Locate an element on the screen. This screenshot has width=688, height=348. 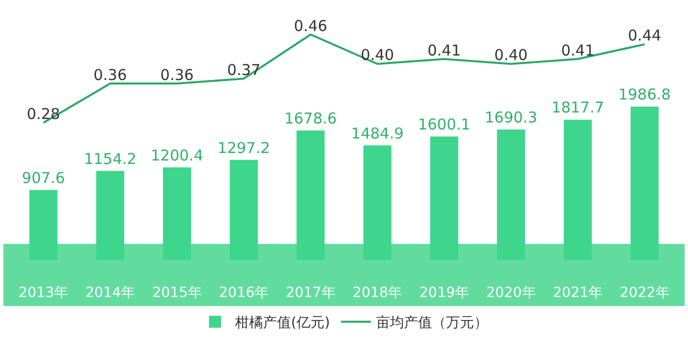
x-tick-label: 2016年 is located at coordinates (243, 293).